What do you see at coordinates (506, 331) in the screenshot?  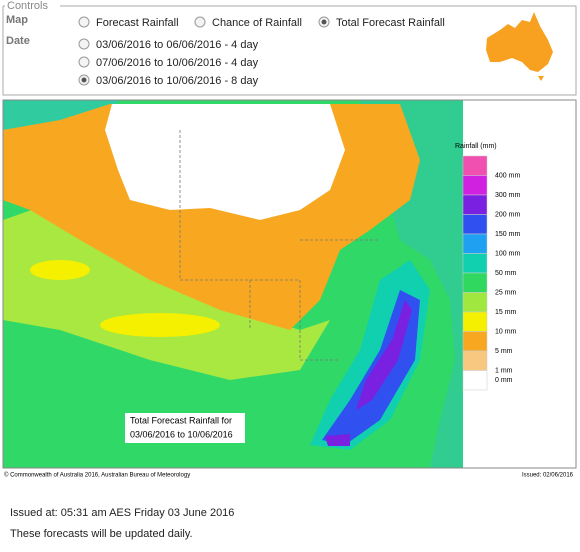 I see `legend-label: 10 mm` at bounding box center [506, 331].